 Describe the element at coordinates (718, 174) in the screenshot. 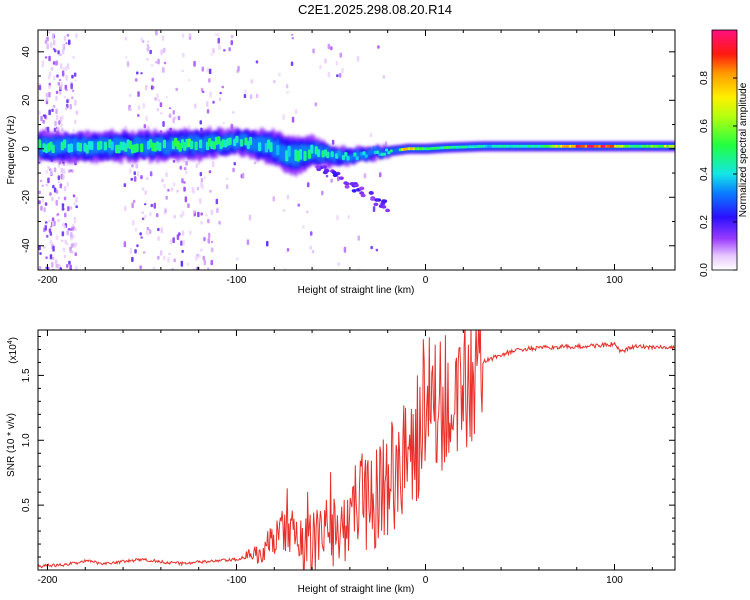

I see `colorbar-ticks: 0.0 0.2 0.4 0.6 0.8` at that location.